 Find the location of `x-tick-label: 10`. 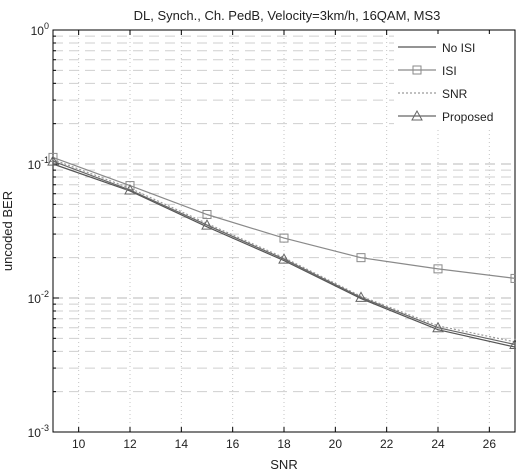

x-tick-label: 10 is located at coordinates (79, 444).